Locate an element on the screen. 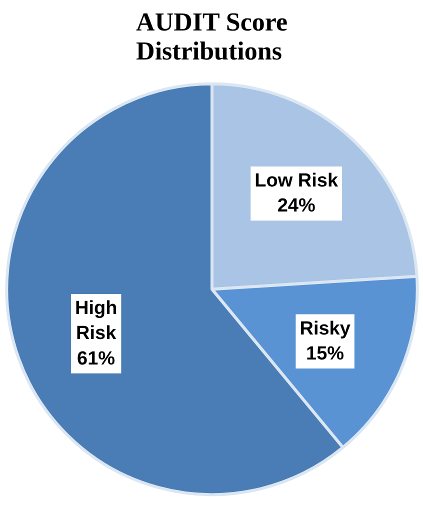 The image size is (423, 525). slice-label: Low Risk is located at coordinates (296, 181).